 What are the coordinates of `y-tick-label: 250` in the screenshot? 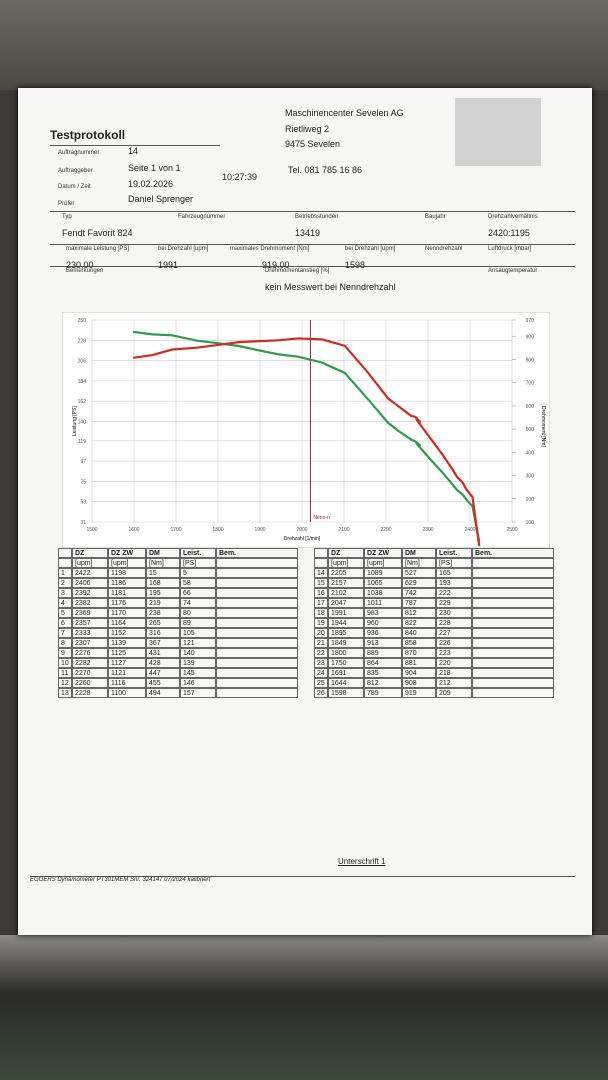 It's located at (82, 321).